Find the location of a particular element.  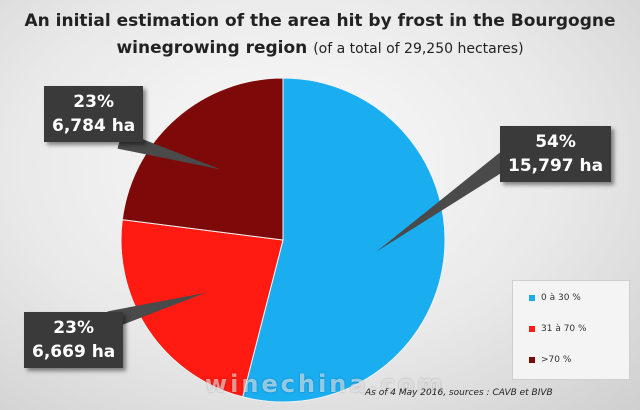

legend-item-31-70: 31 à 70 % is located at coordinates (558, 329).